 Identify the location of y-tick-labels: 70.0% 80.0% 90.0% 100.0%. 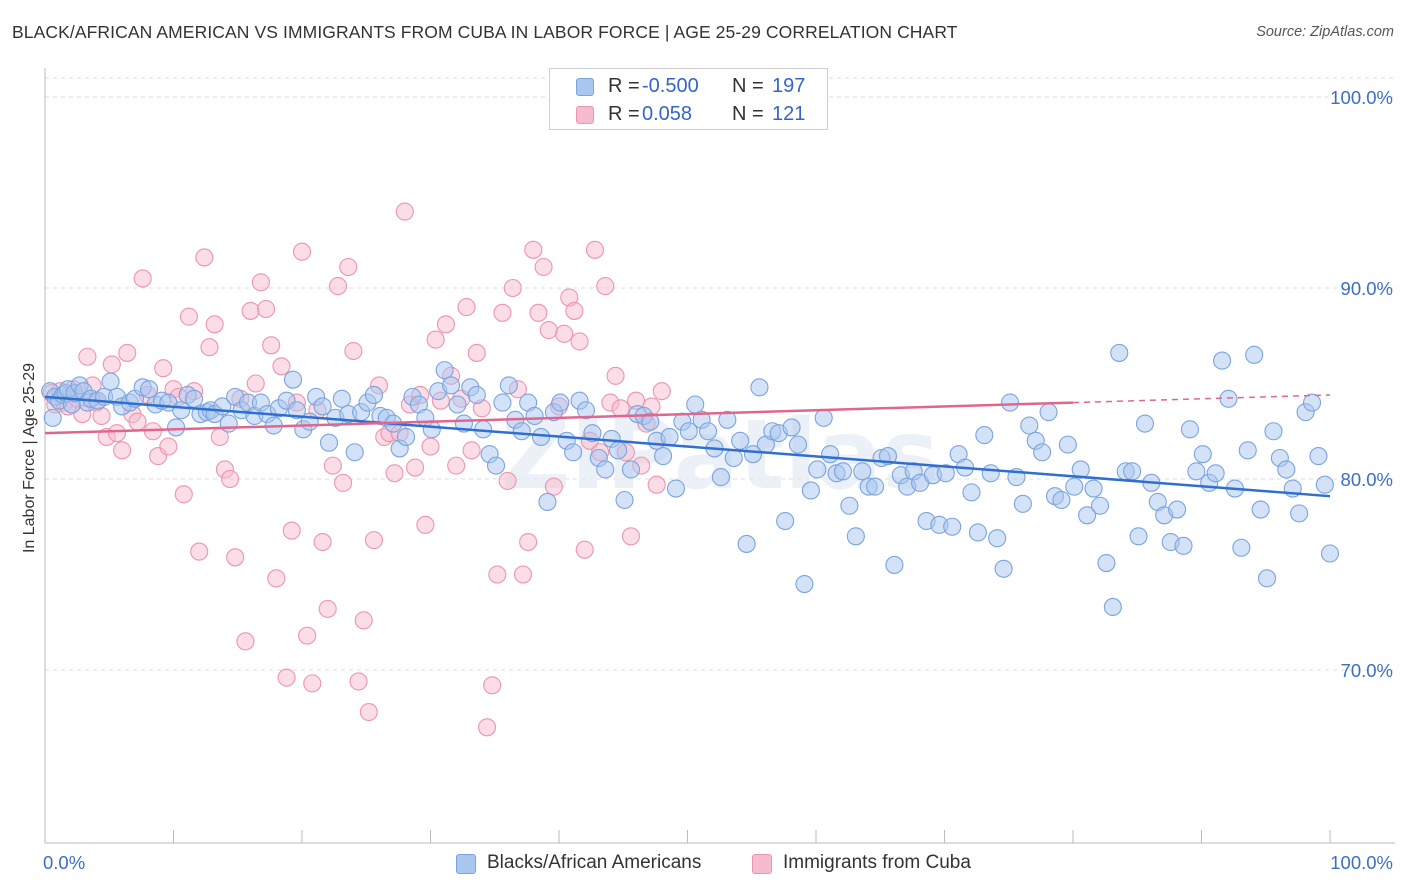
(1361, 384).